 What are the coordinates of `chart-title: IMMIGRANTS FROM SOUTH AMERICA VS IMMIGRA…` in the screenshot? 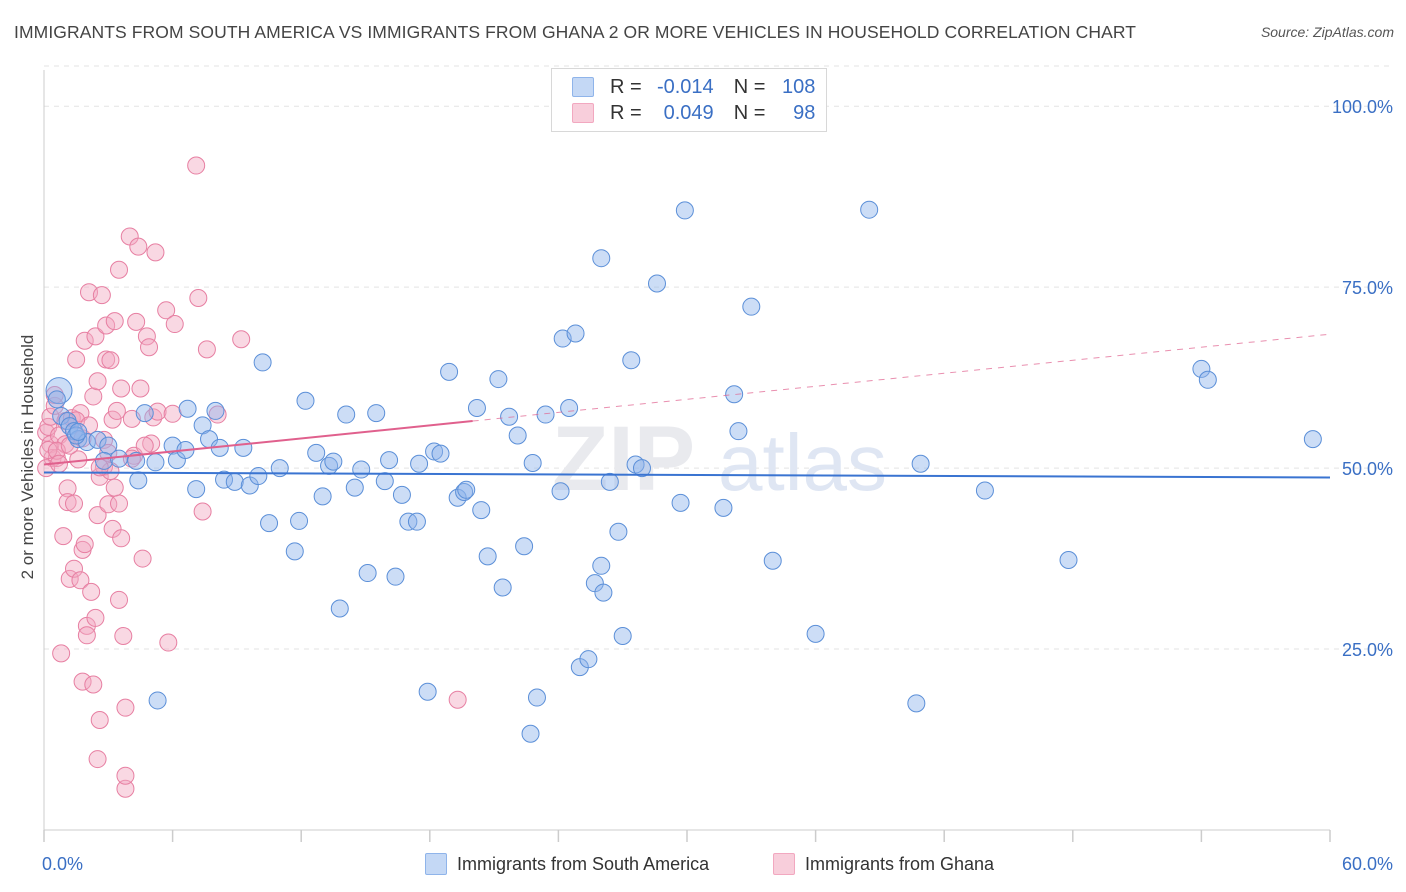 It's located at (575, 32).